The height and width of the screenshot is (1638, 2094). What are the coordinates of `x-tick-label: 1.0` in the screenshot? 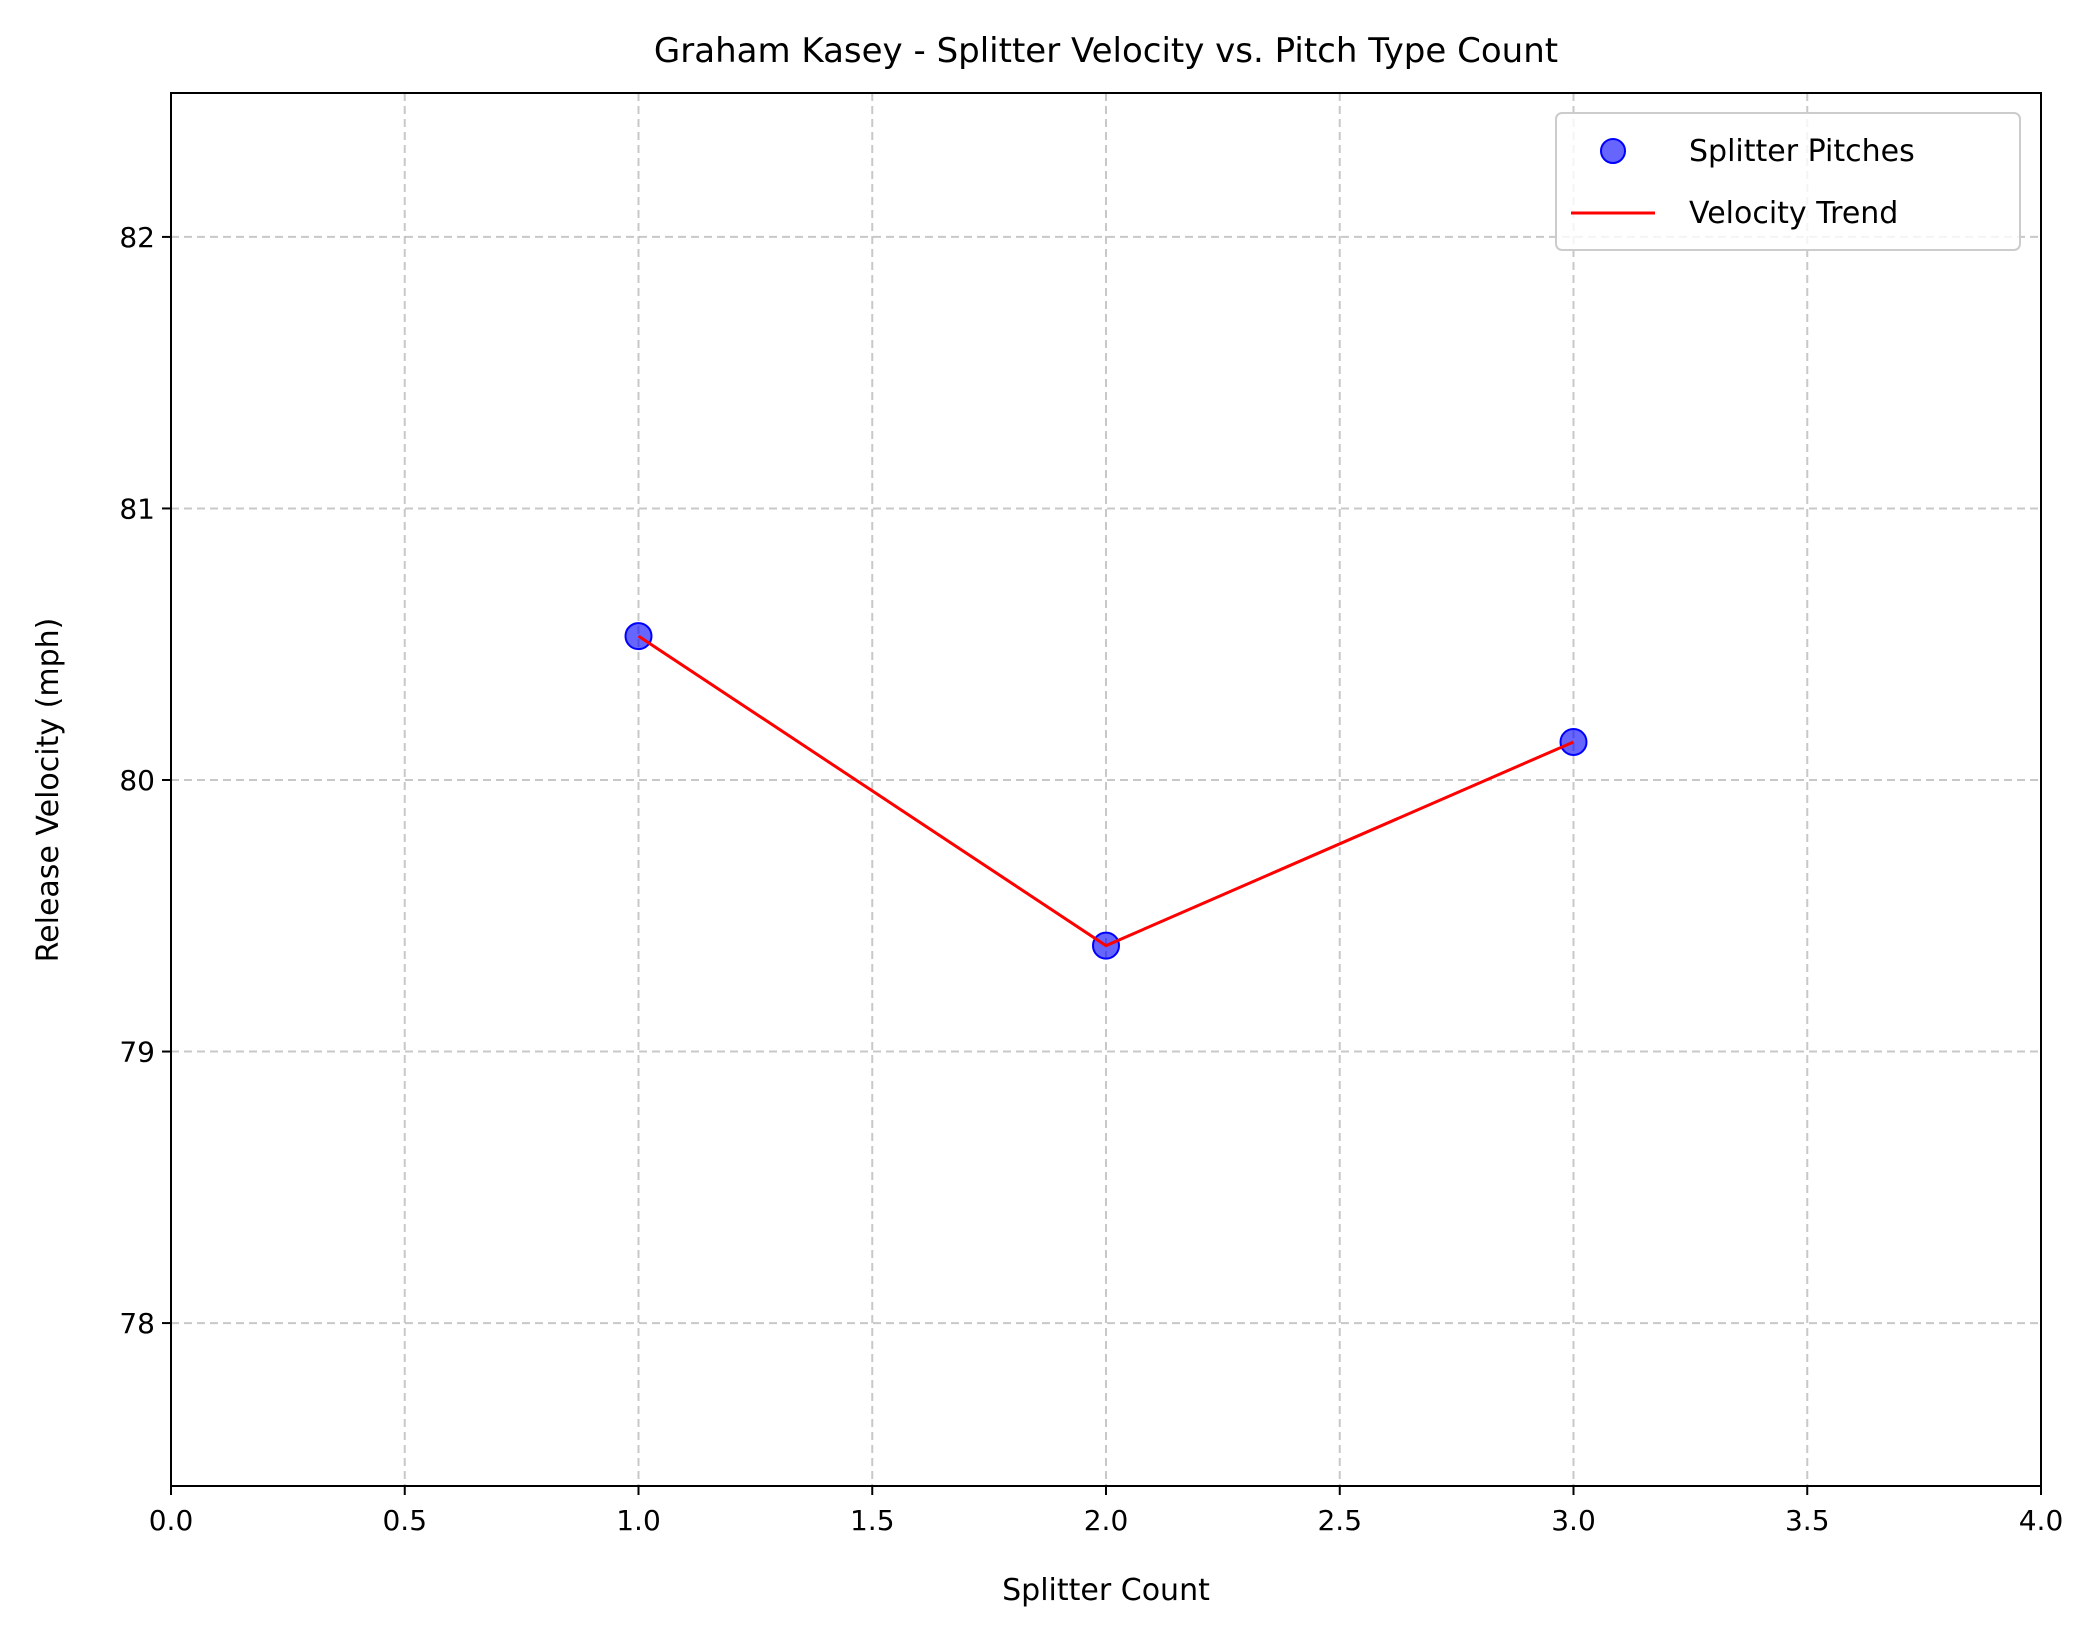 It's located at (638, 1520).